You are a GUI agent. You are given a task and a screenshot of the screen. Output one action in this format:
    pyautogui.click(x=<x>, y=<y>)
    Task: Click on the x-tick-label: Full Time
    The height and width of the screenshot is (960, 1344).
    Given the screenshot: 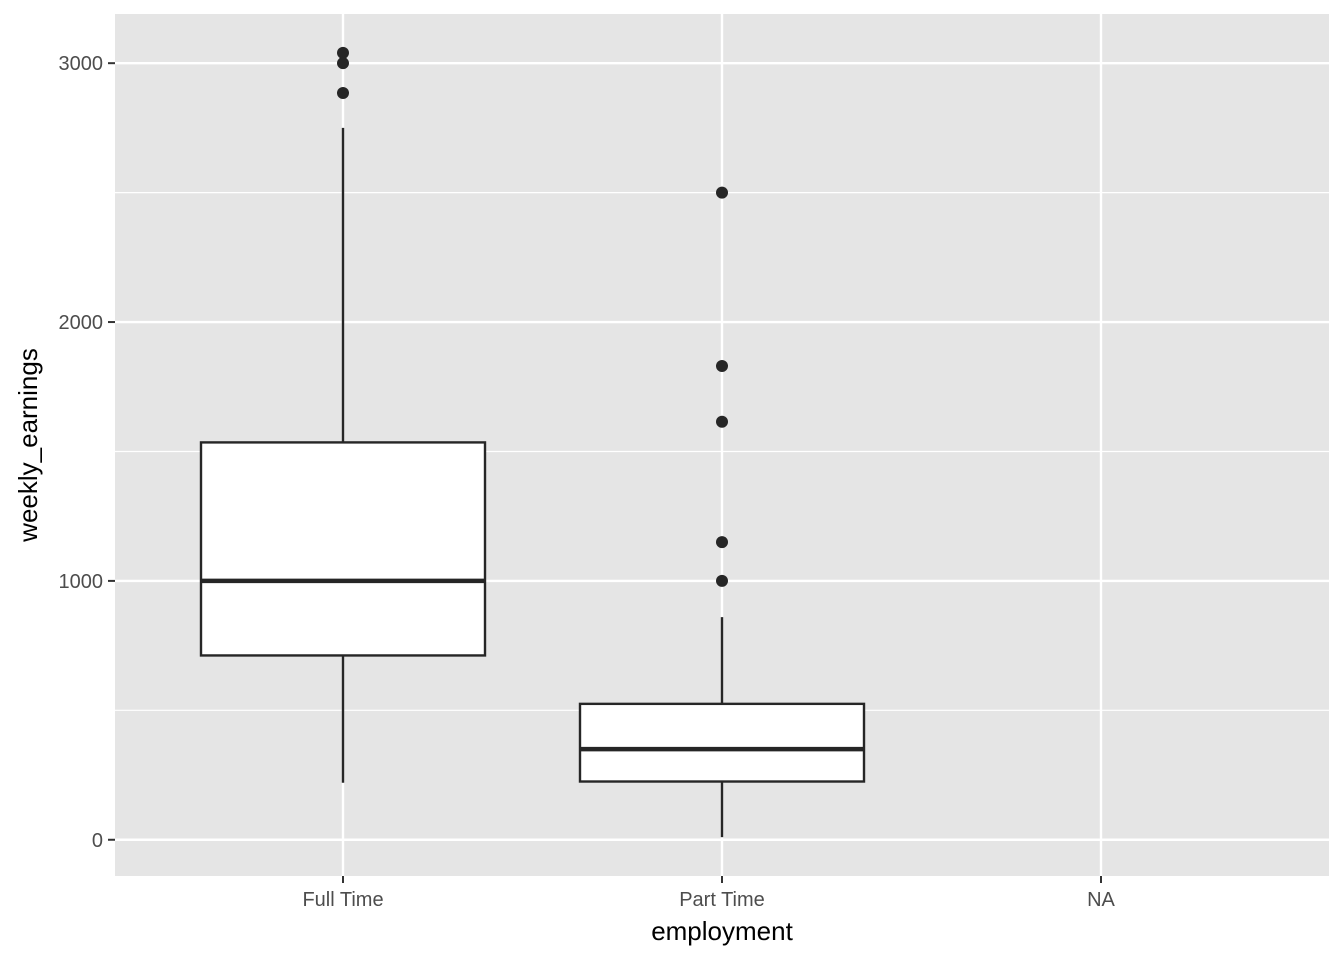 What is the action you would take?
    pyautogui.click(x=342, y=900)
    